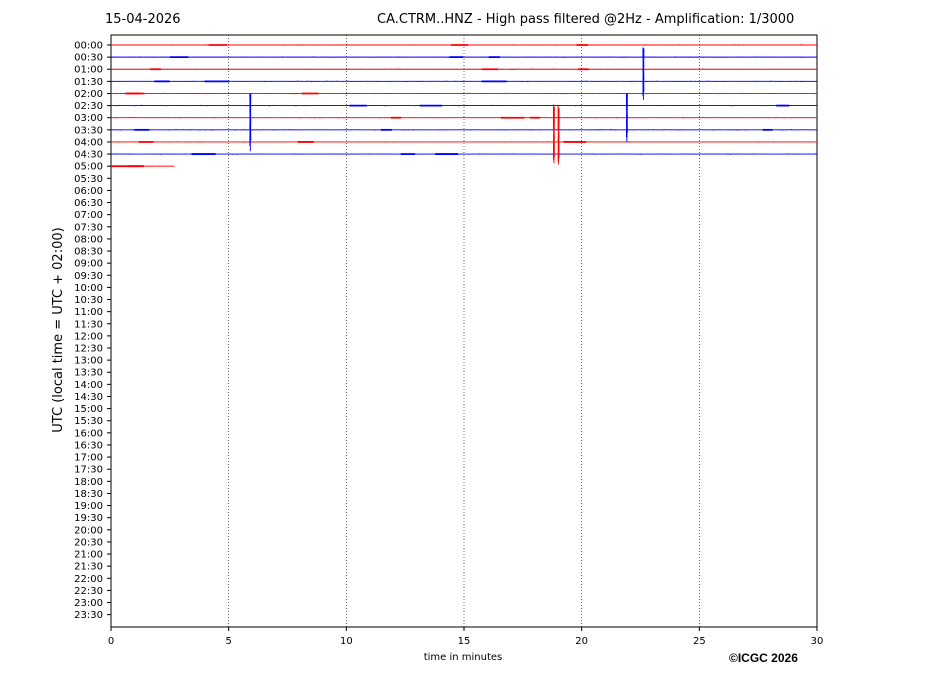 The image size is (927, 696). I want to click on y-tick-label: 11:00, so click(88, 312).